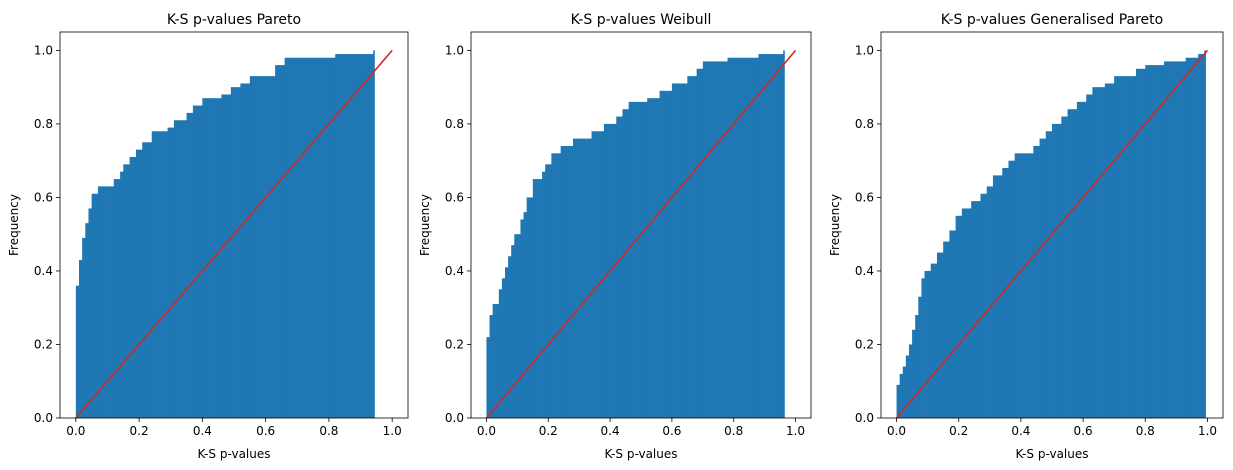  Describe the element at coordinates (233, 454) in the screenshot. I see `pareto-x-axis-label: K-S p-values` at that location.